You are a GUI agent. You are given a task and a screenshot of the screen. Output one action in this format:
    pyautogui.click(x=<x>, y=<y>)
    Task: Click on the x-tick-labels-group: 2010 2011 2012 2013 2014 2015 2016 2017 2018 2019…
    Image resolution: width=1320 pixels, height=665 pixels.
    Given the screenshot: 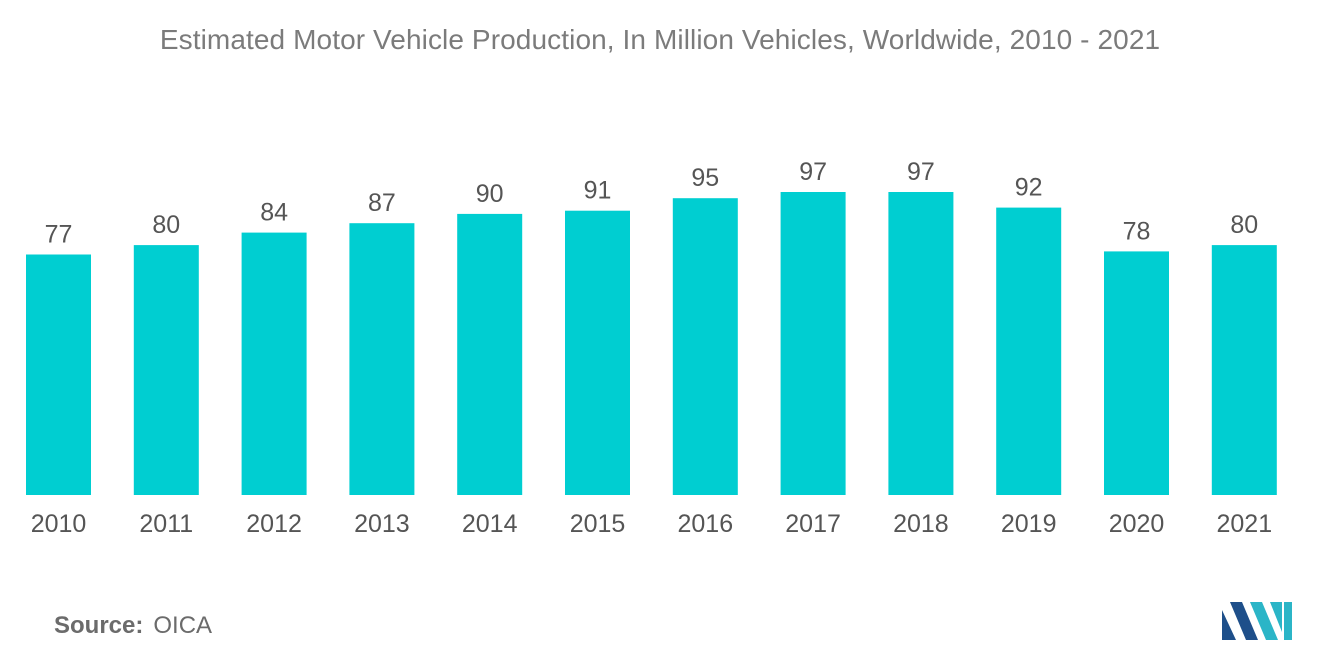 What is the action you would take?
    pyautogui.click(x=651, y=524)
    